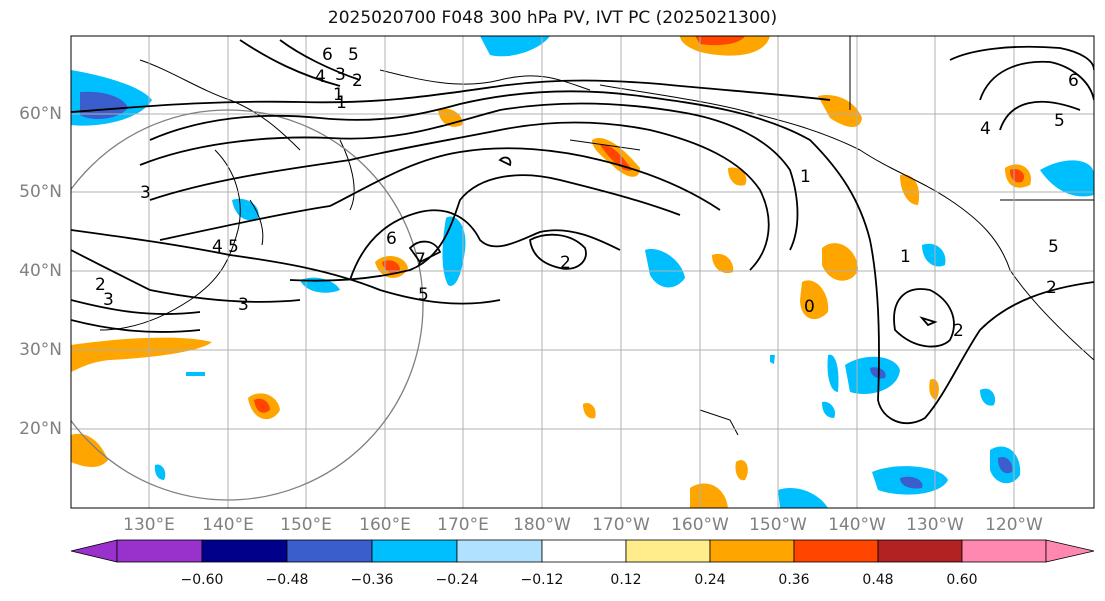 This screenshot has width=1105, height=601. Describe the element at coordinates (621, 525) in the screenshot. I see `lon-label: 170°W` at that location.